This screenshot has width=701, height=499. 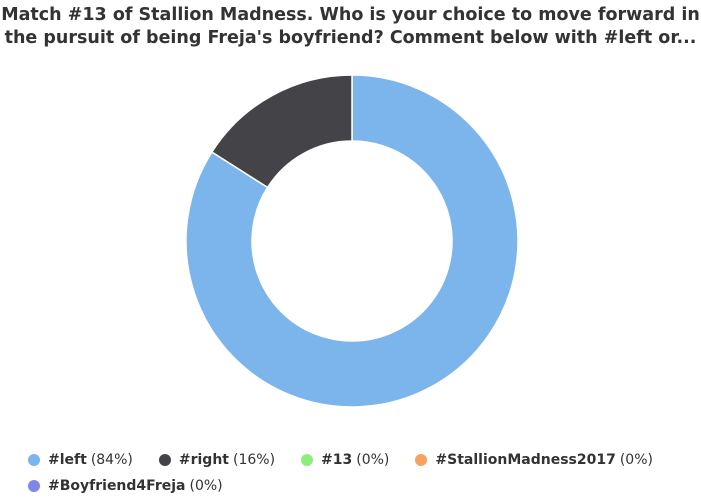 I want to click on legend-item-right: #right (16%), so click(x=217, y=460).